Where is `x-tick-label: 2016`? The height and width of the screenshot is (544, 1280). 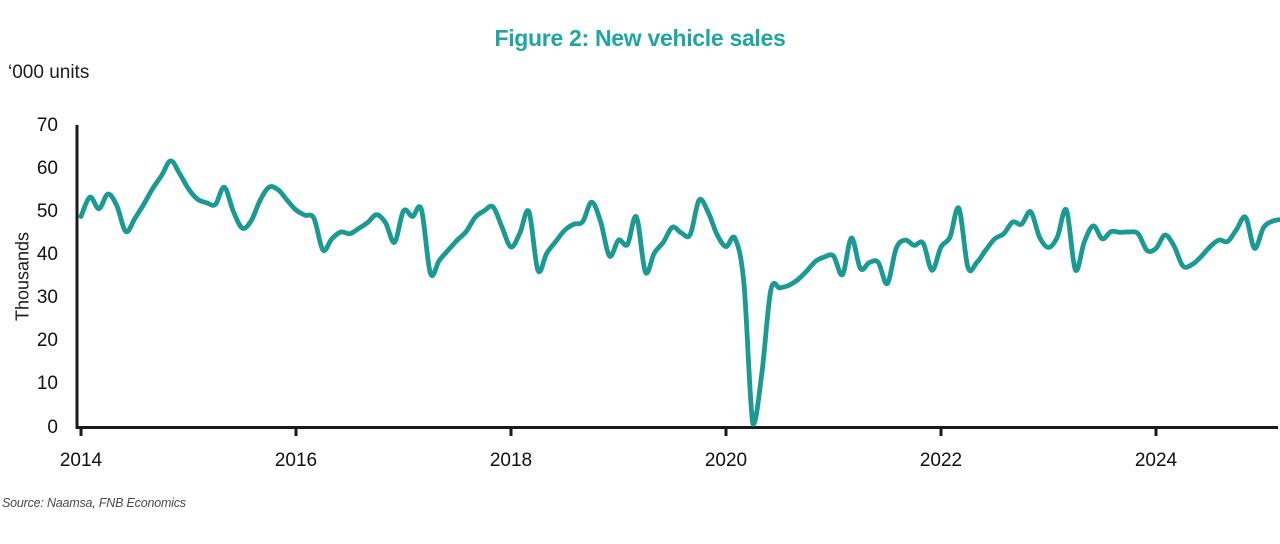
x-tick-label: 2016 is located at coordinates (296, 460).